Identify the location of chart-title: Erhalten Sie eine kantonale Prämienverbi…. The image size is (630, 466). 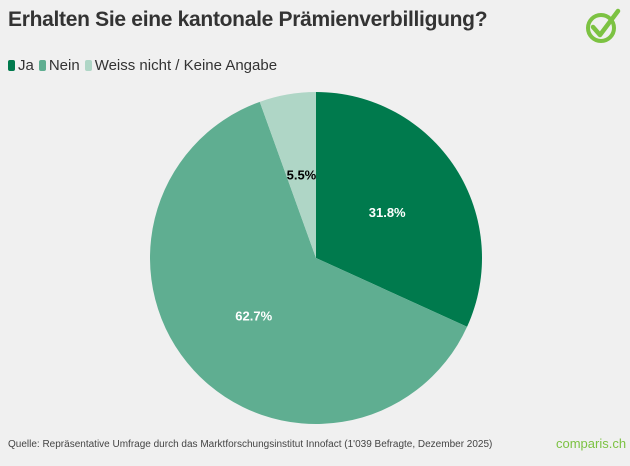
(248, 19).